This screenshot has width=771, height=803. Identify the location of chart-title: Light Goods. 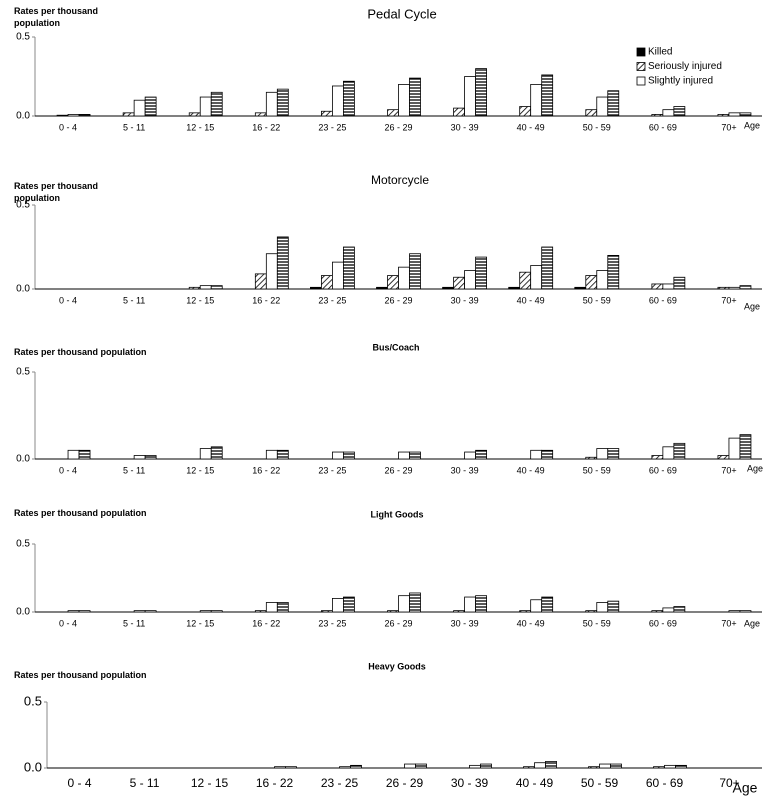
(397, 514).